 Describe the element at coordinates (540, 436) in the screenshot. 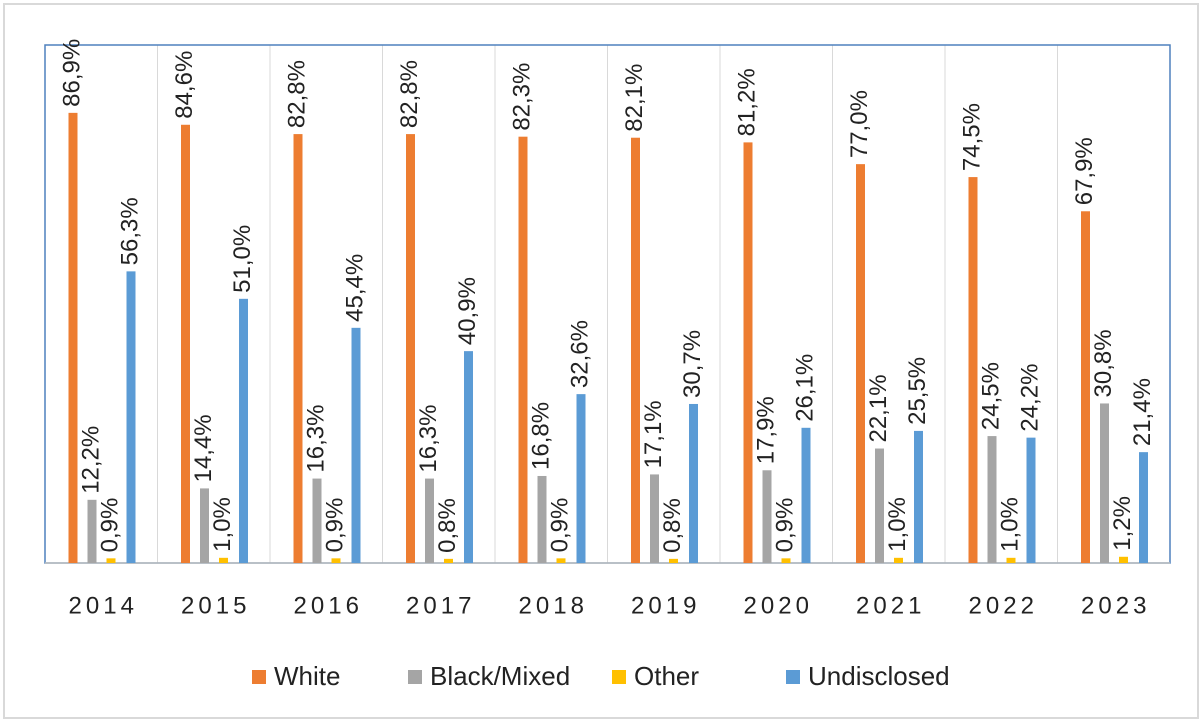

I see `value-label: 16,8%` at that location.